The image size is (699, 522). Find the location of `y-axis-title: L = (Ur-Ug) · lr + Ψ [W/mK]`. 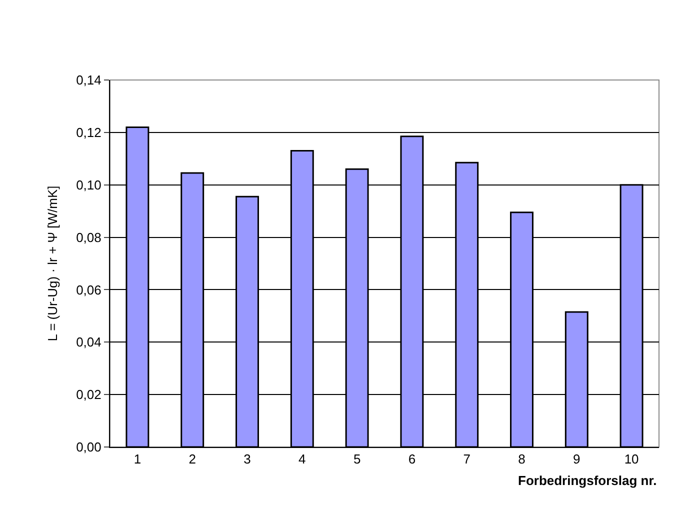

y-axis-title: L = (Ur-Ug) · lr + Ψ [W/mK] is located at coordinates (52, 264).